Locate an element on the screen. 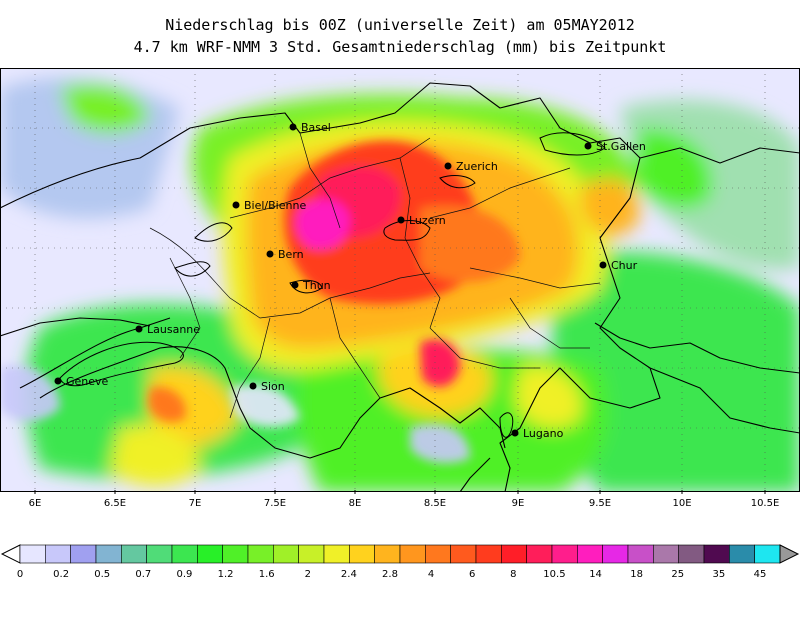 Image resolution: width=800 pixels, height=618 pixels. city-lugano: Lugano is located at coordinates (537, 433).